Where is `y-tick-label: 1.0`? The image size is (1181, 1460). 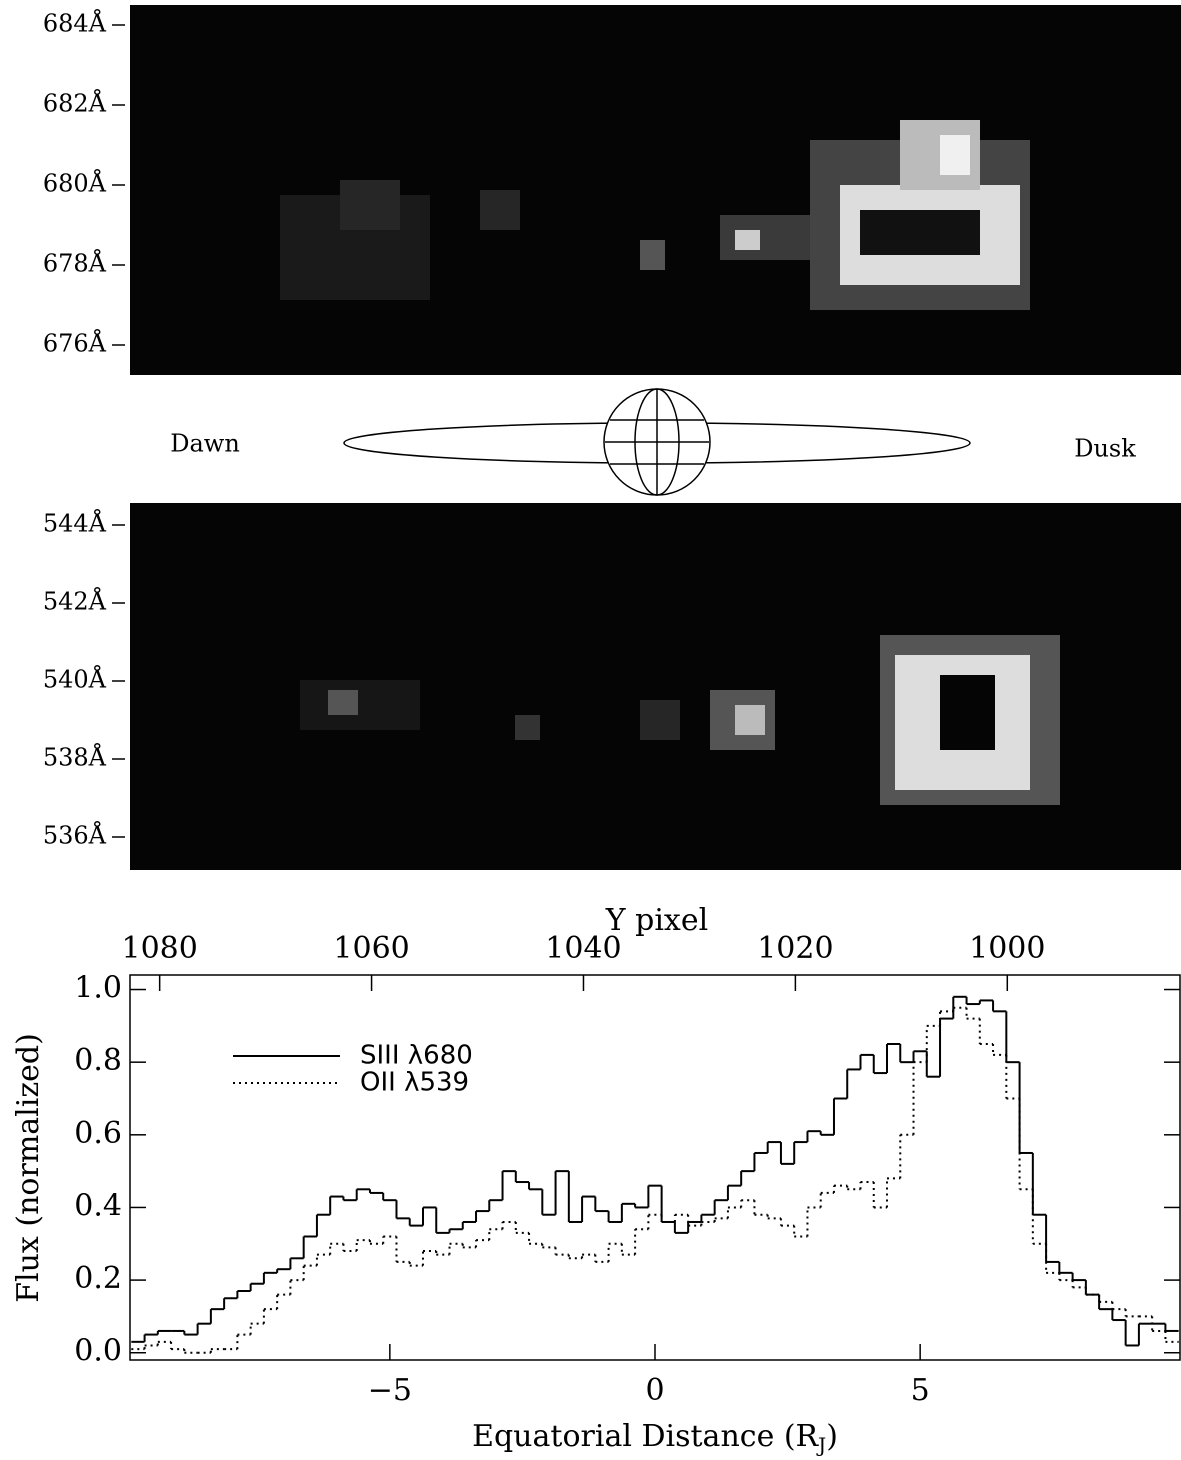
y-tick-label: 1.0 is located at coordinates (98, 988).